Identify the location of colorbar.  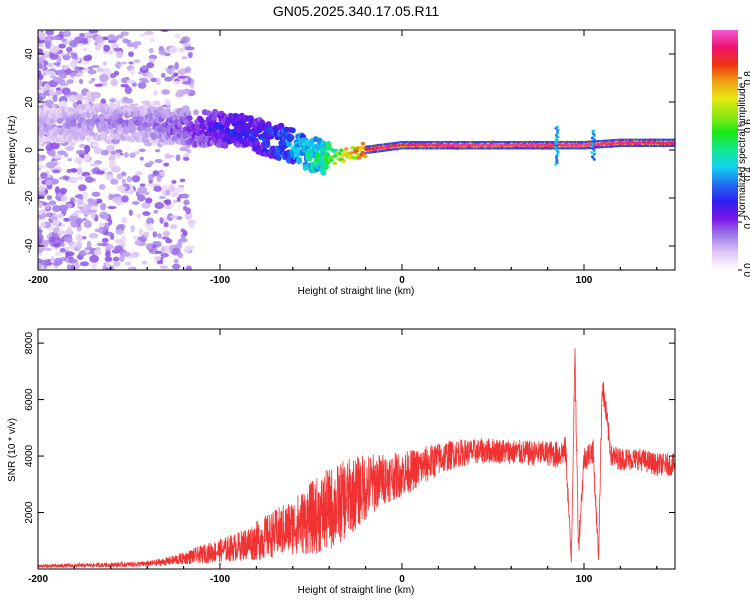
(725, 150).